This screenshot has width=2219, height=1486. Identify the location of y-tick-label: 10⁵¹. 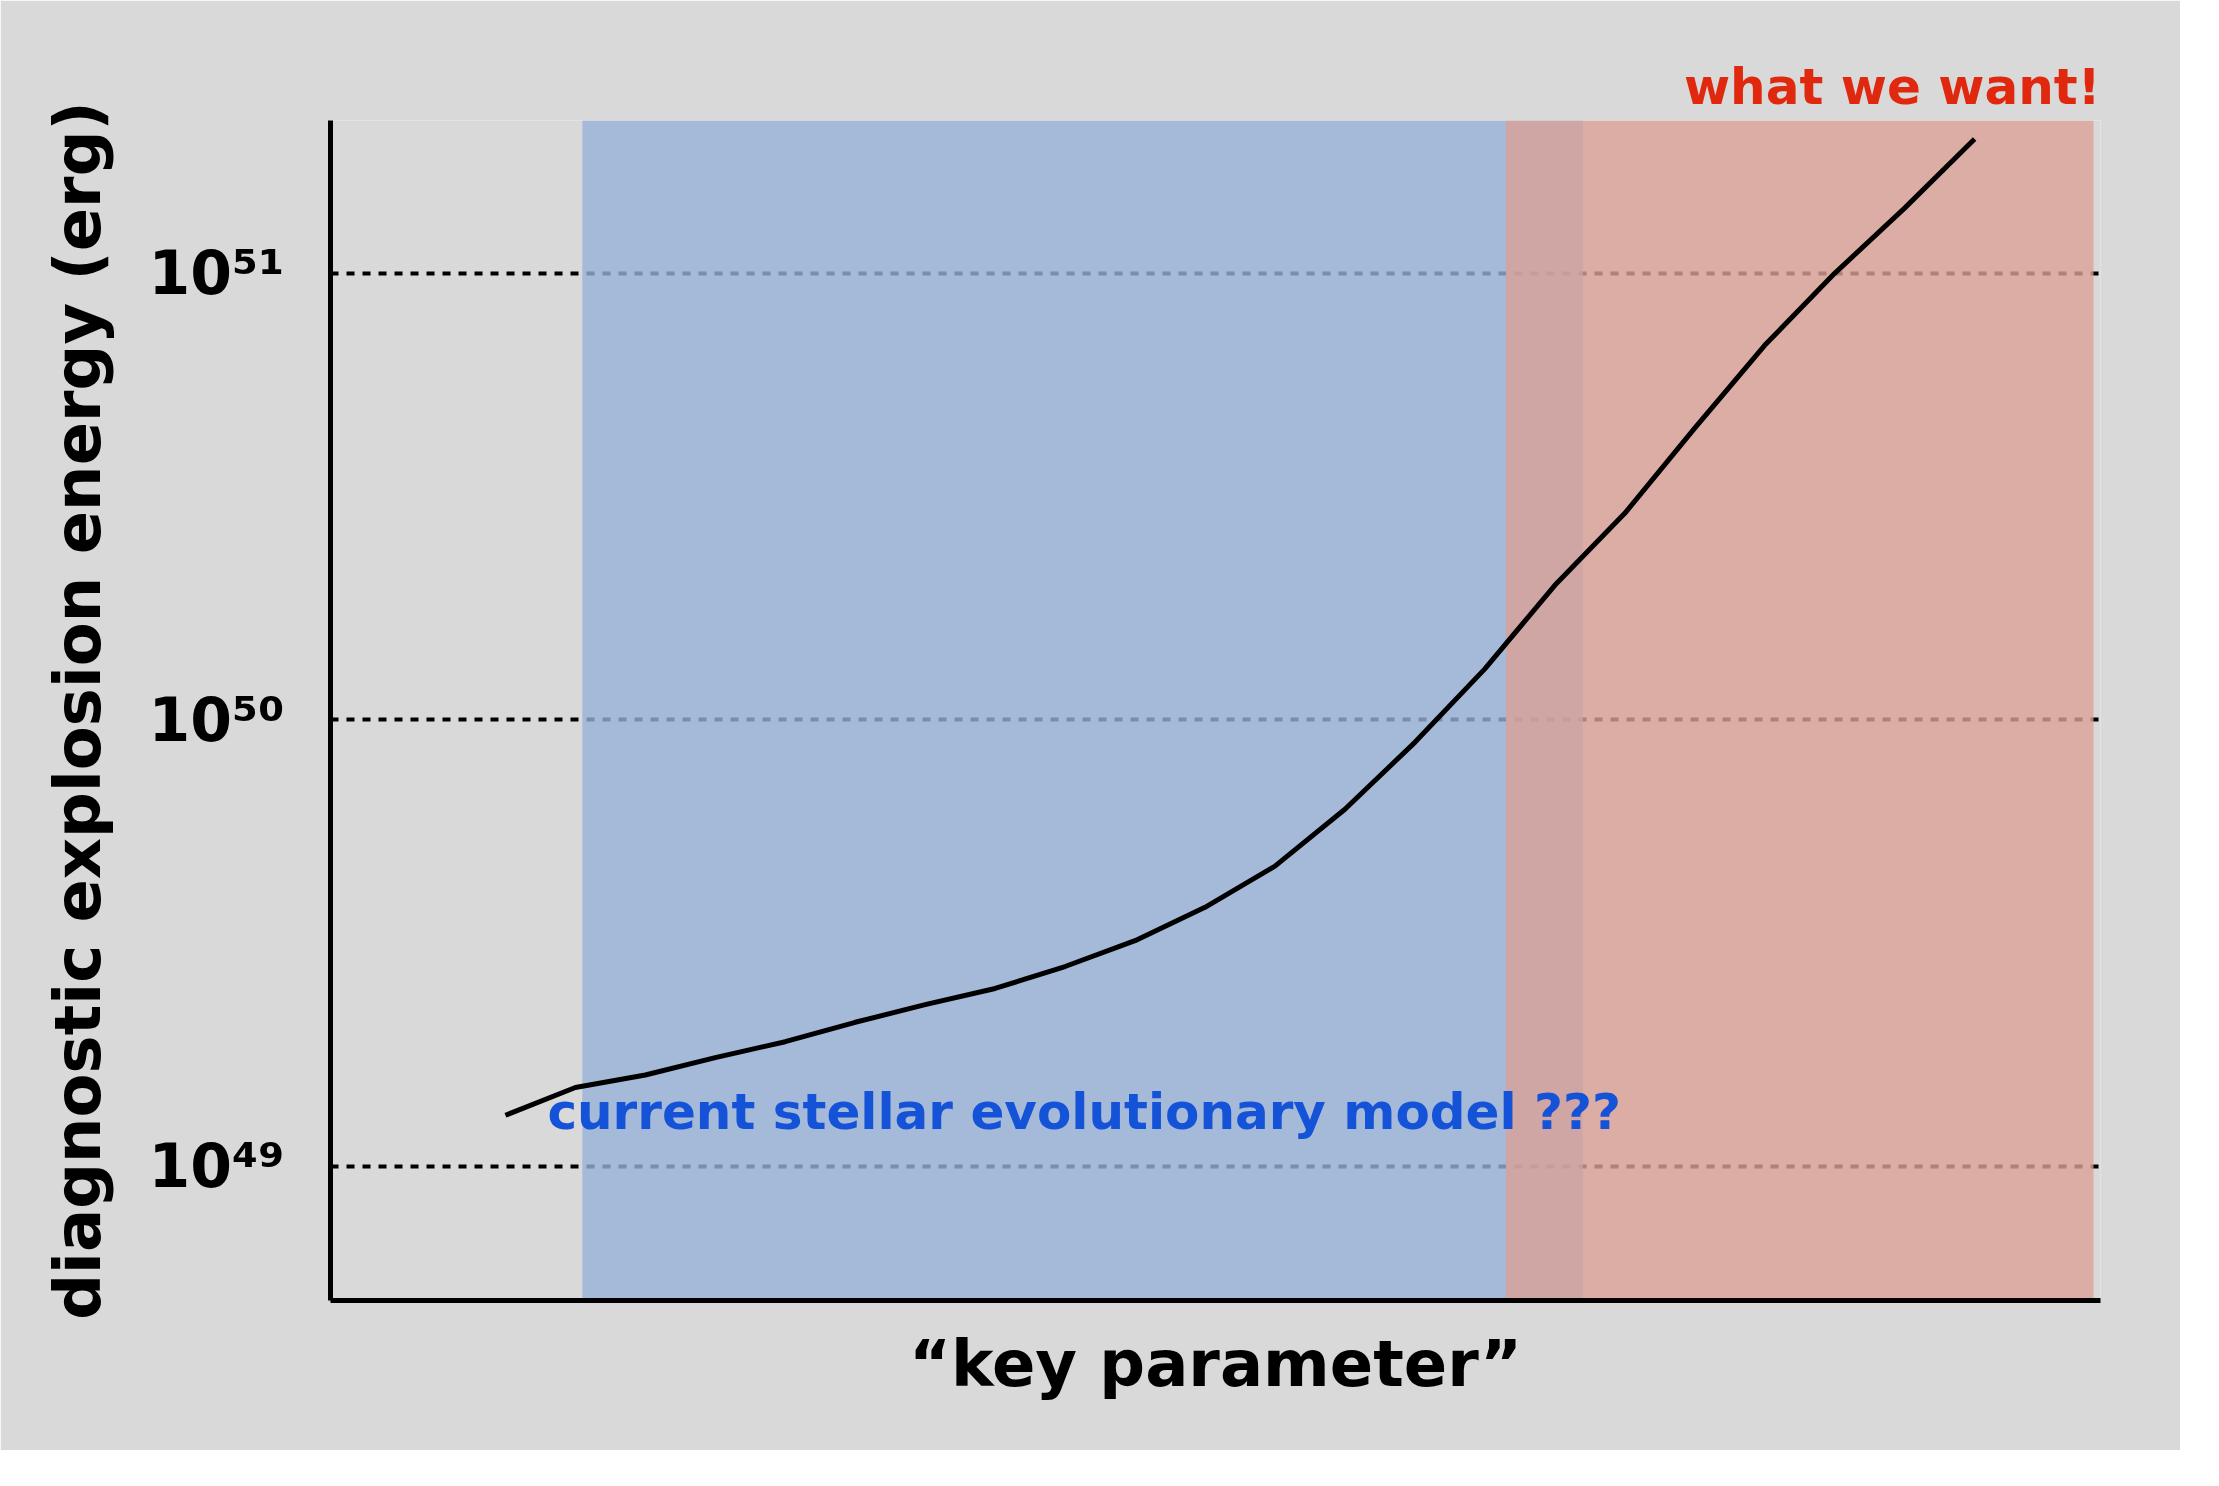
(216, 273).